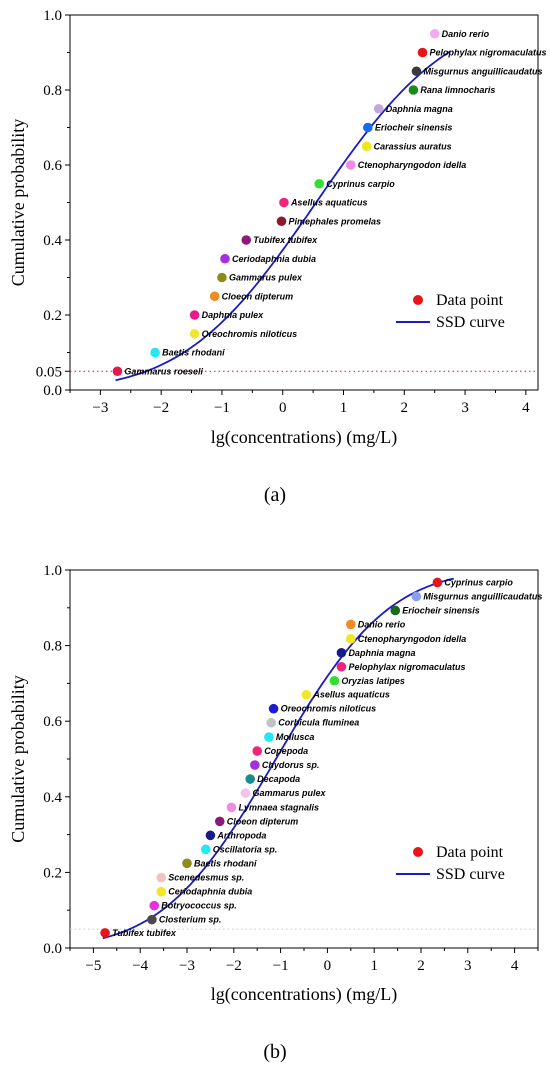  I want to click on data-point-label: Ceriodaphnia dubia, so click(210, 892).